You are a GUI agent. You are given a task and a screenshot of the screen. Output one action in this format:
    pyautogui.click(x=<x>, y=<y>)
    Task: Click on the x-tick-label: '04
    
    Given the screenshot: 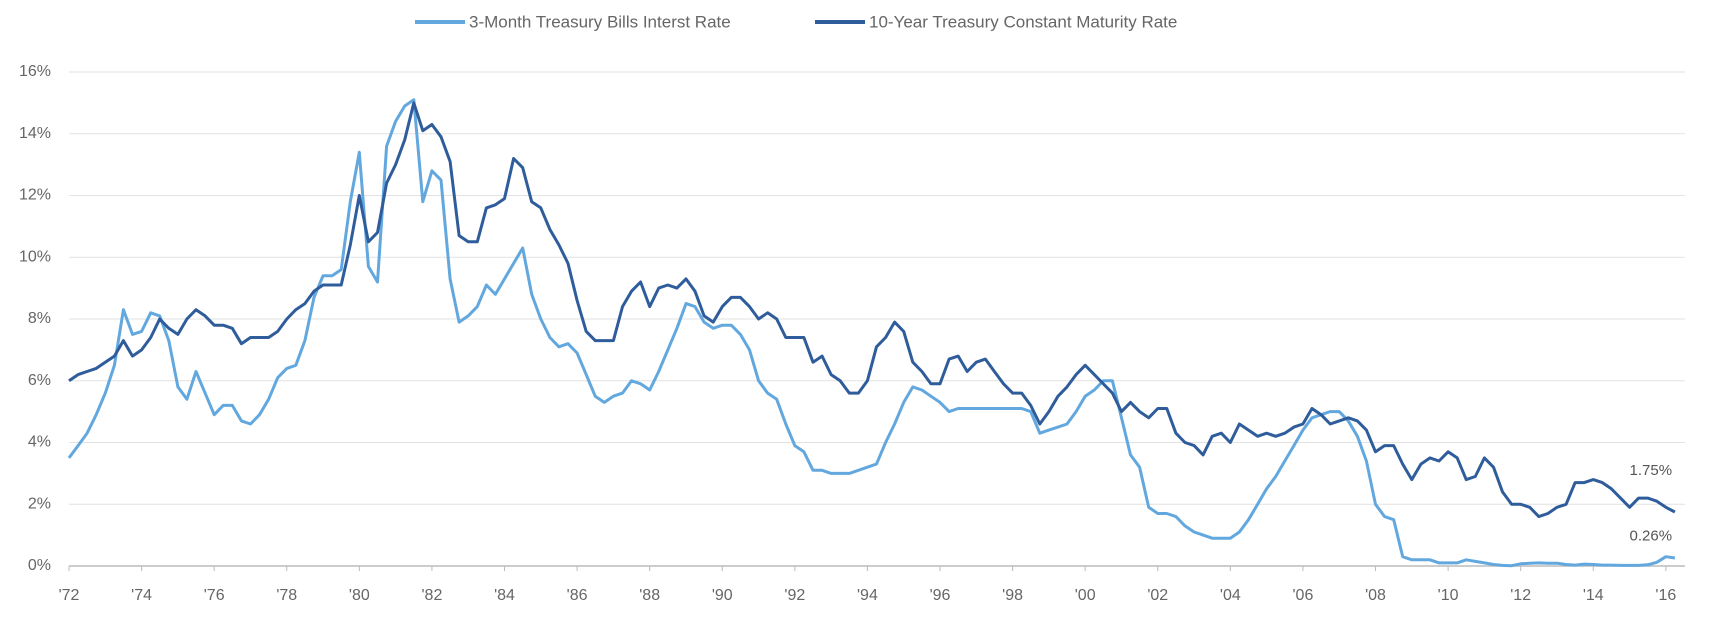 What is the action you would take?
    pyautogui.click(x=1230, y=595)
    